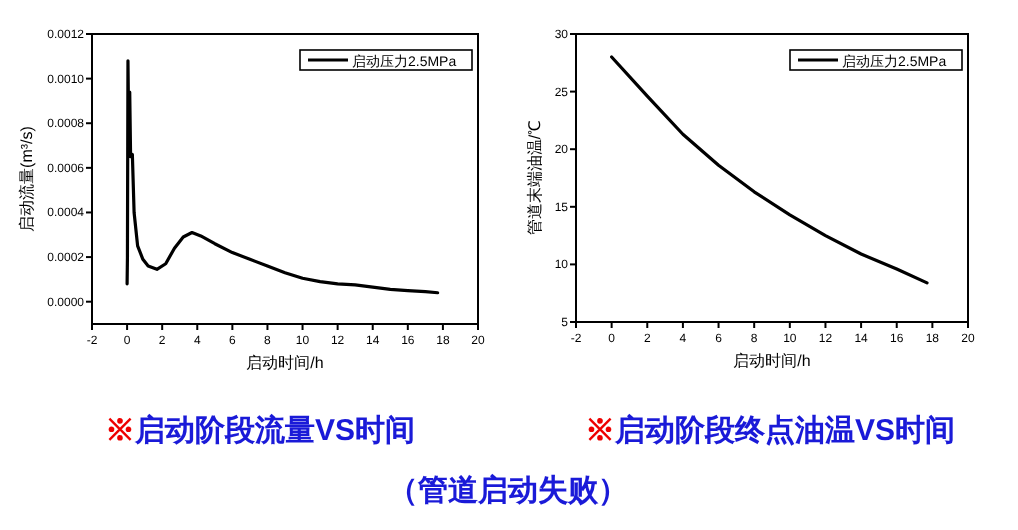  Describe the element at coordinates (27, 178) in the screenshot. I see `y-axis-title: 启动流量(m³/s)` at that location.